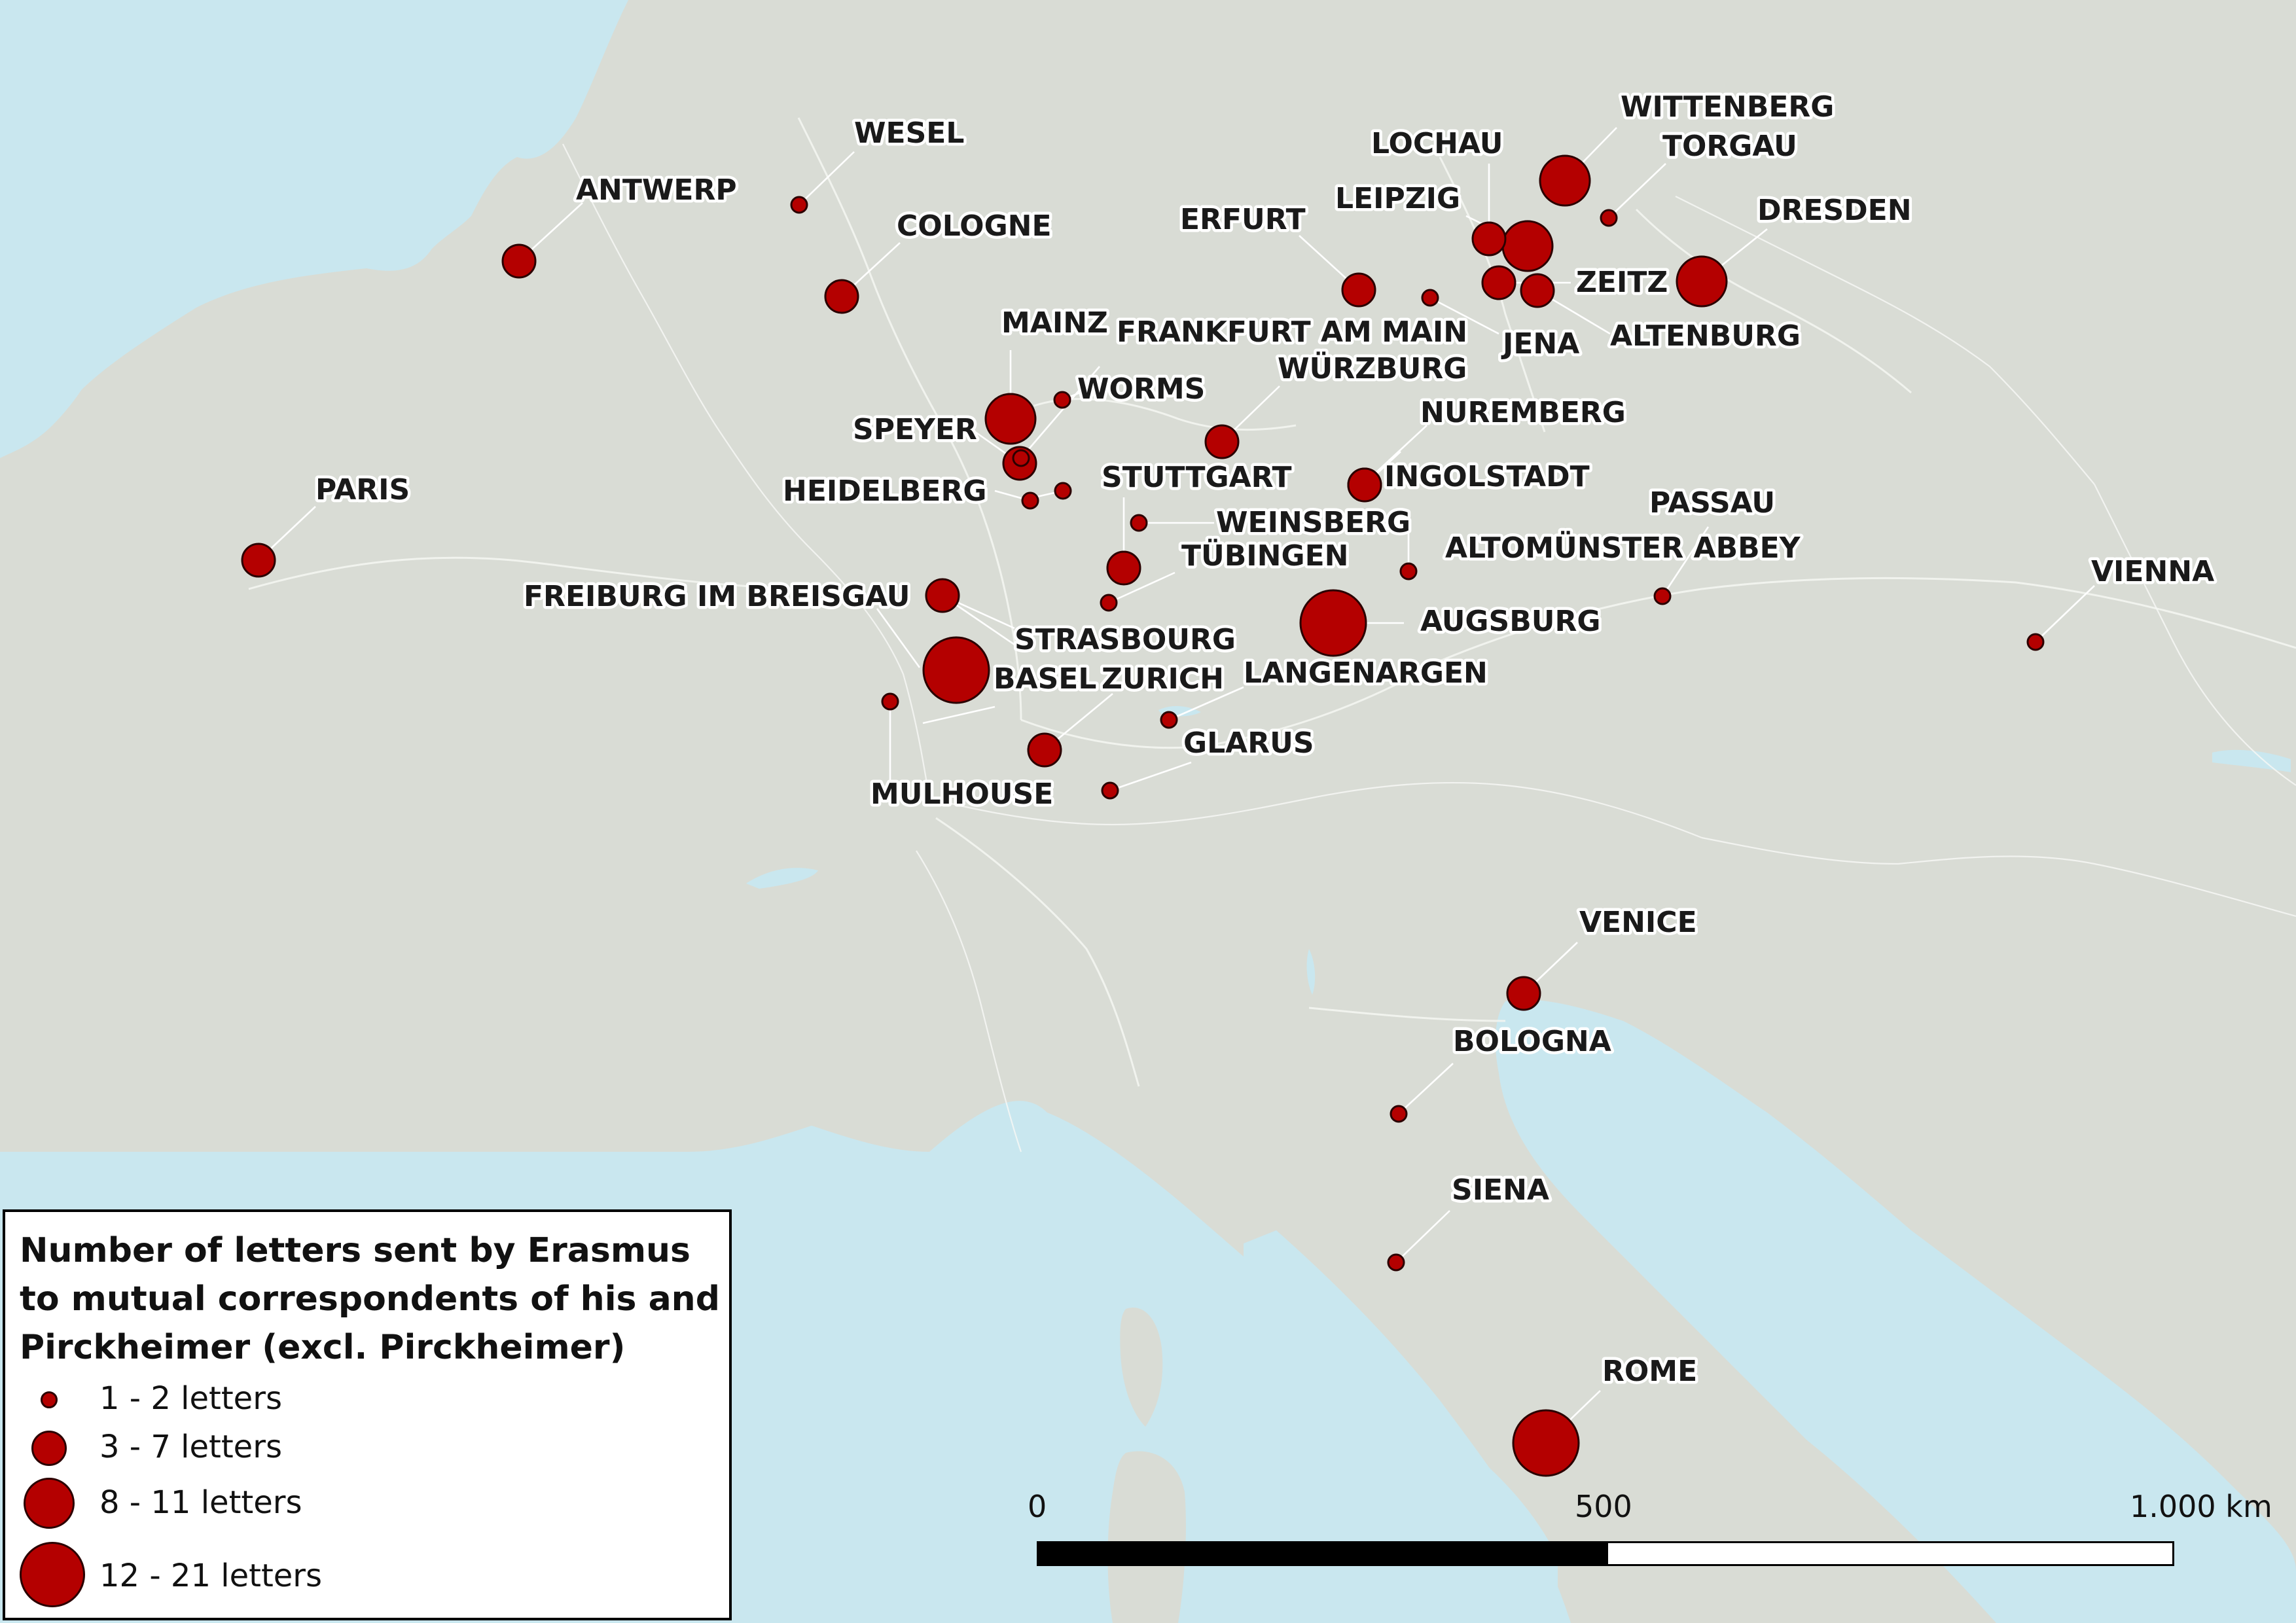 The width and height of the screenshot is (2296, 1623). I want to click on city-marker-frankfurt-am-main, so click(1021, 458).